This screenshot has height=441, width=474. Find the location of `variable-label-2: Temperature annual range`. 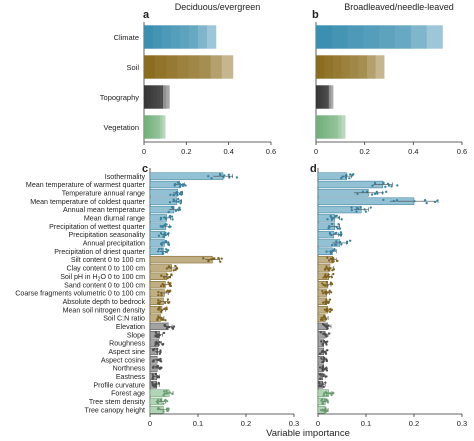

variable-label-2: Temperature annual range is located at coordinates (103, 193).